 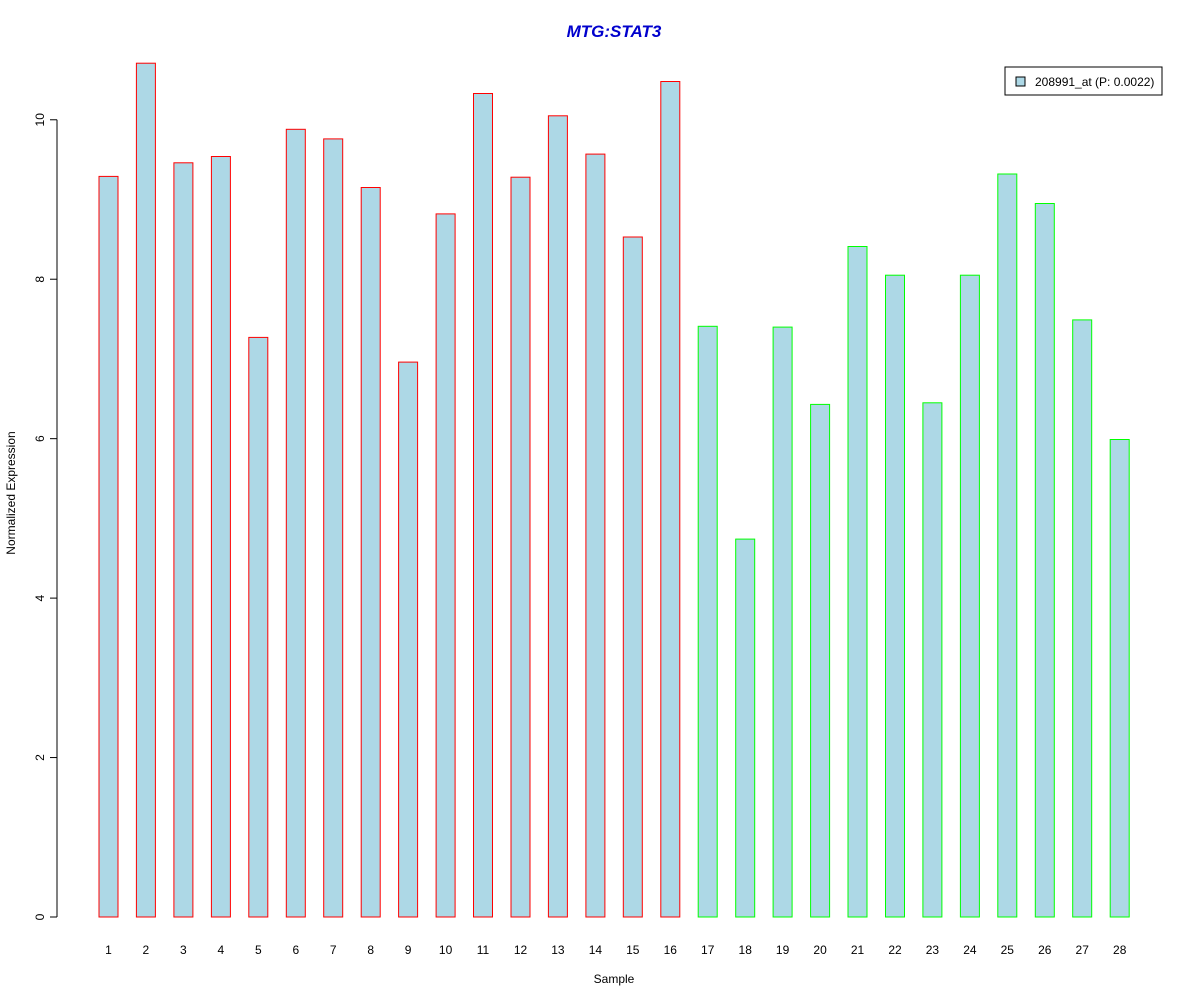 I want to click on legend-label: 208991_at (P: 0.0022), so click(x=1094, y=82).